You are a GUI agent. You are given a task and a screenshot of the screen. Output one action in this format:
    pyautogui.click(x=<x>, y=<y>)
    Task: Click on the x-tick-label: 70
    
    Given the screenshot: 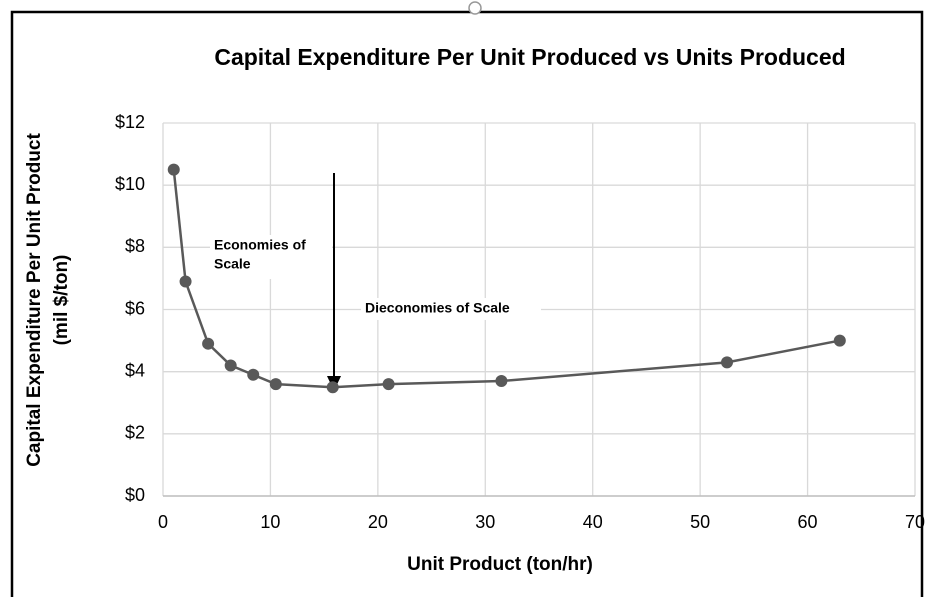 What is the action you would take?
    pyautogui.click(x=915, y=522)
    